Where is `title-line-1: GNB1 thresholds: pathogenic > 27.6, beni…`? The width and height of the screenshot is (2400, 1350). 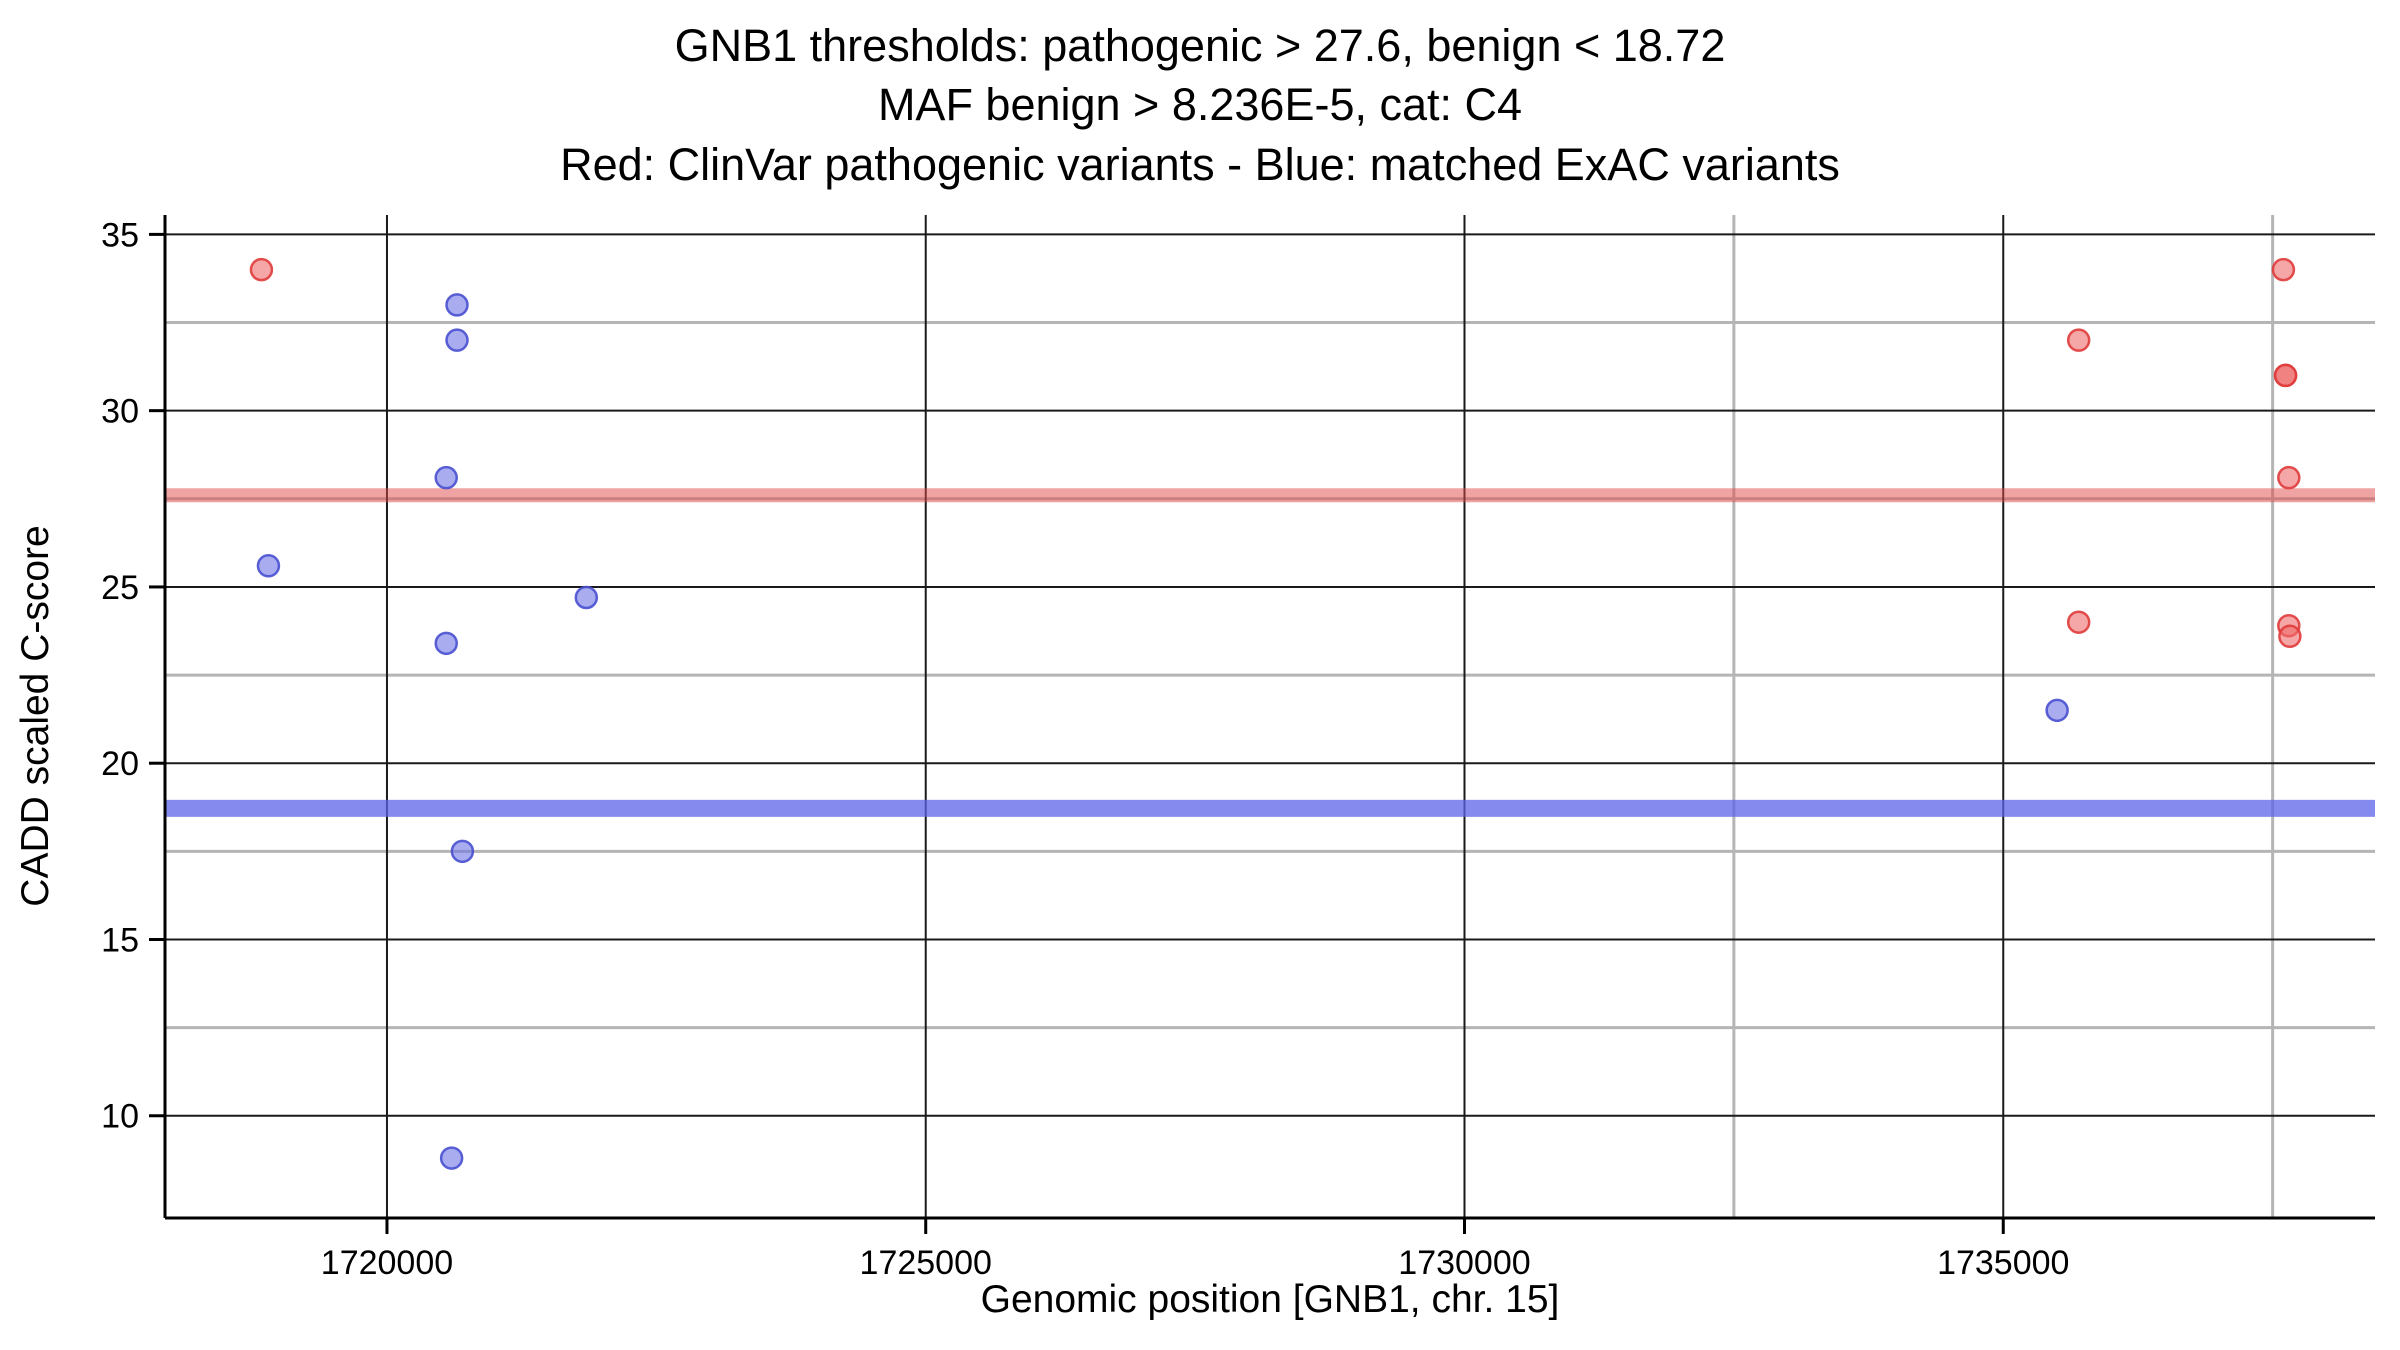 title-line-1: GNB1 thresholds: pathogenic > 27.6, beni… is located at coordinates (1200, 45).